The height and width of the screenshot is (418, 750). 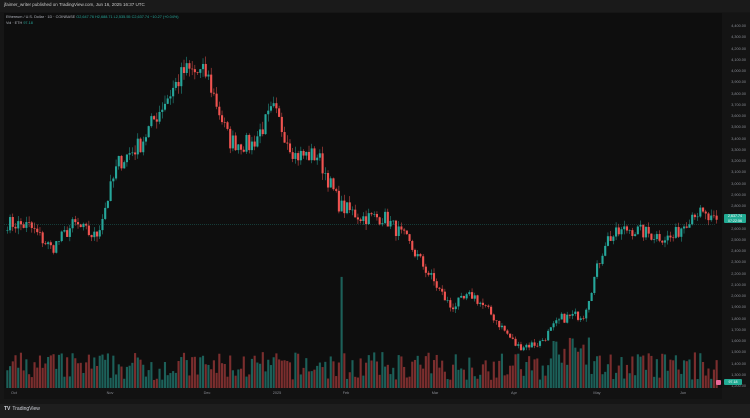 I want to click on brand-name: TradingView, so click(x=26, y=409).